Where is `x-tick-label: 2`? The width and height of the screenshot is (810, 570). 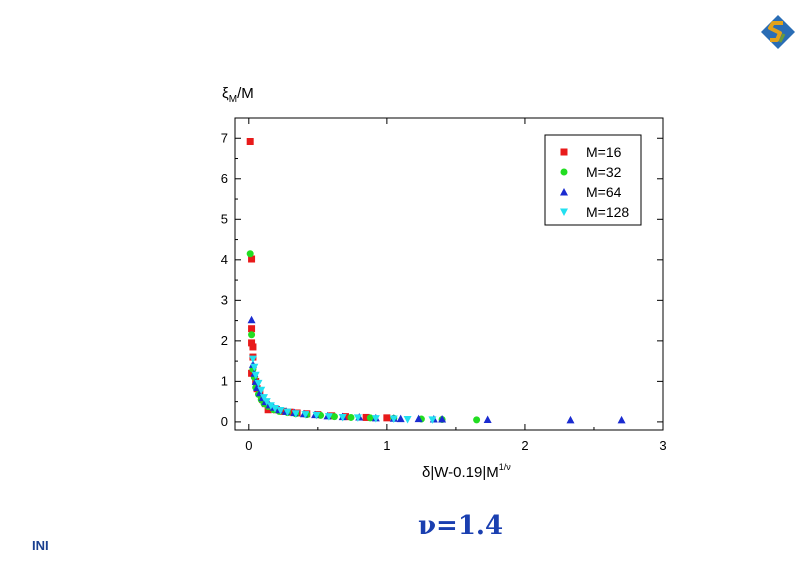
x-tick-label: 2 is located at coordinates (524, 445).